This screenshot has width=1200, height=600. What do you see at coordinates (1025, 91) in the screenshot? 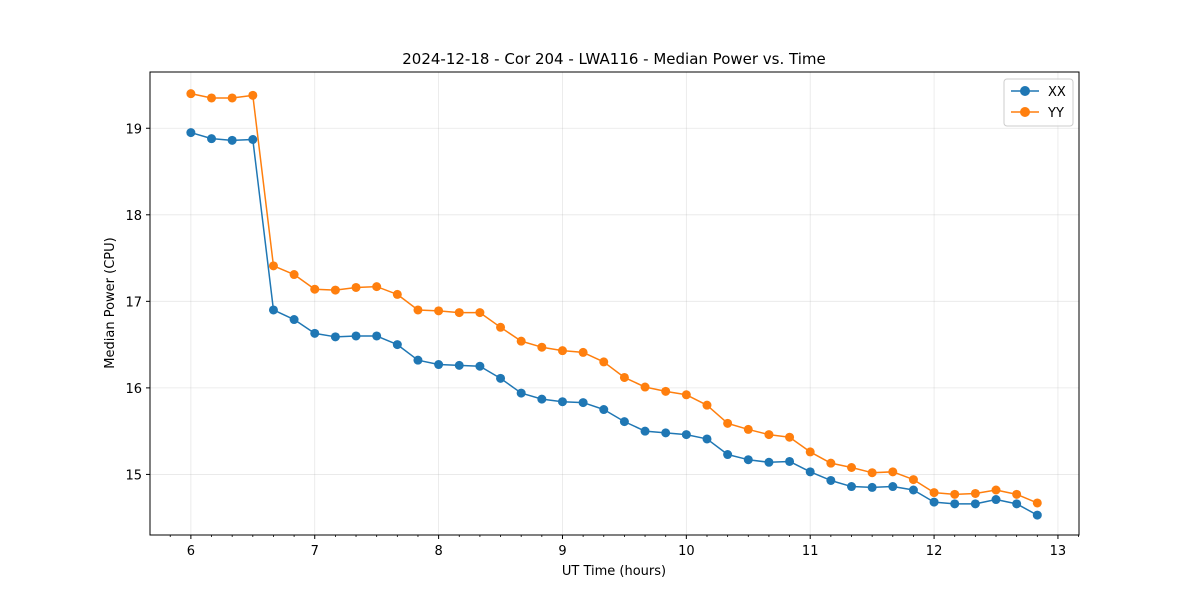
I see `legend-marker-xx` at bounding box center [1025, 91].